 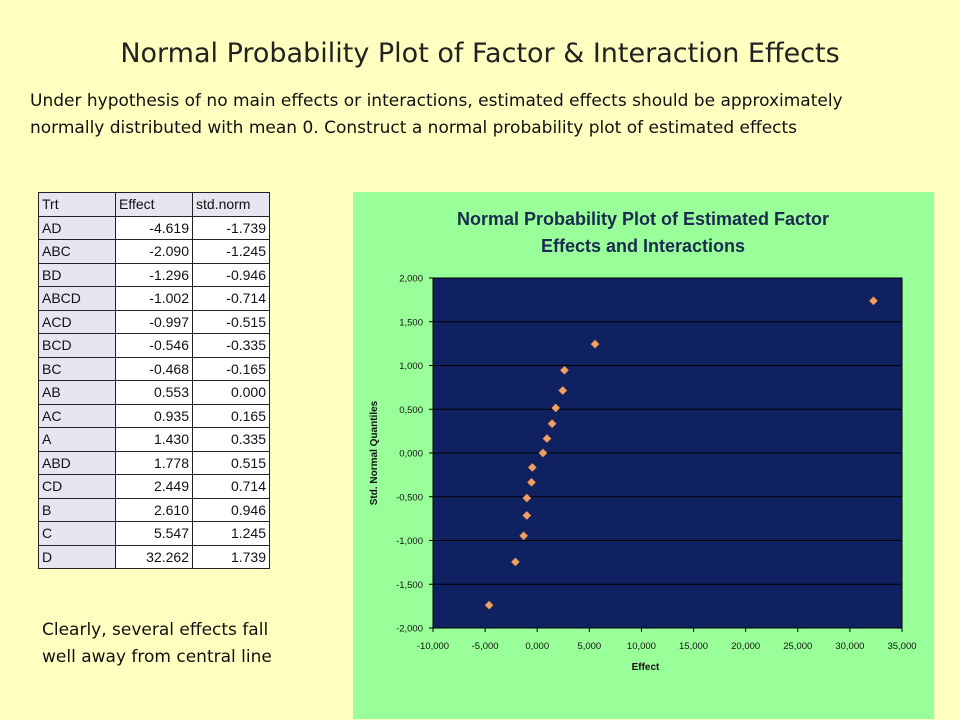 I want to click on effect-cell: -1.002, so click(x=154, y=298).